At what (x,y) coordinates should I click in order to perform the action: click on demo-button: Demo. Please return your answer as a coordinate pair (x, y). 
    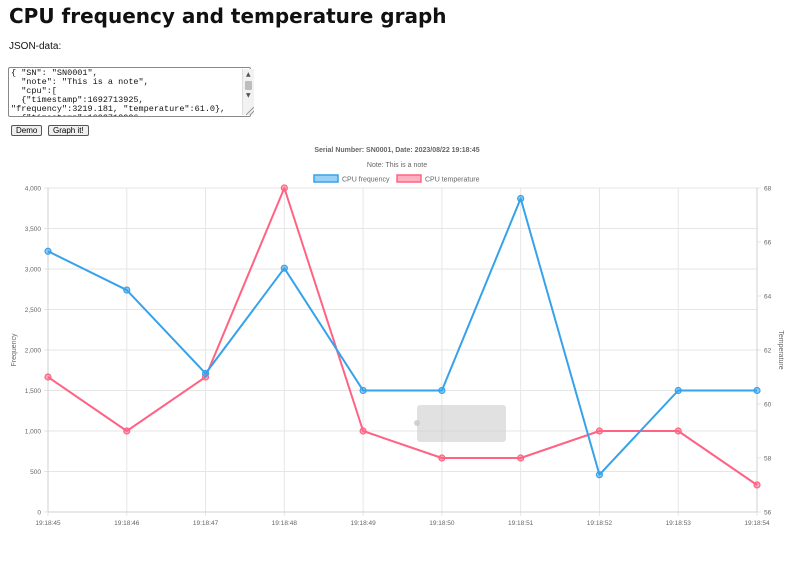
    Looking at the image, I should click on (27, 130).